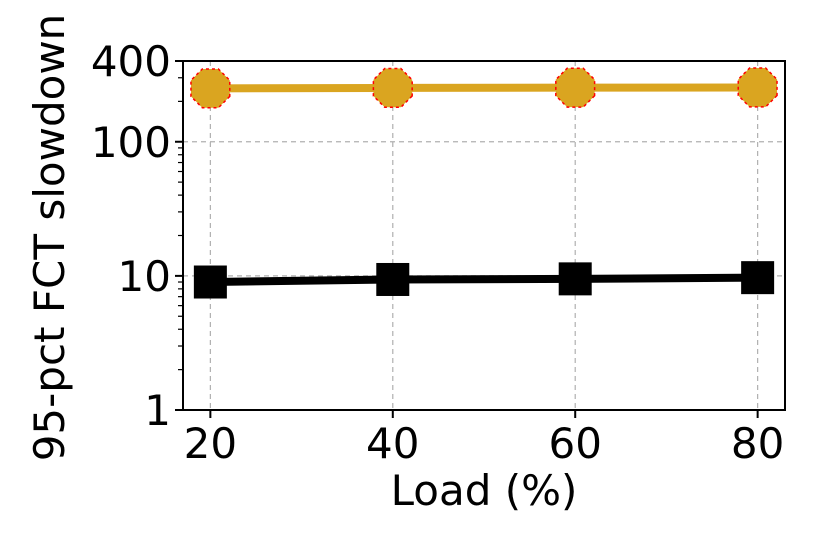 The image size is (830, 554). What do you see at coordinates (392, 443) in the screenshot?
I see `x-tick-label: 40` at bounding box center [392, 443].